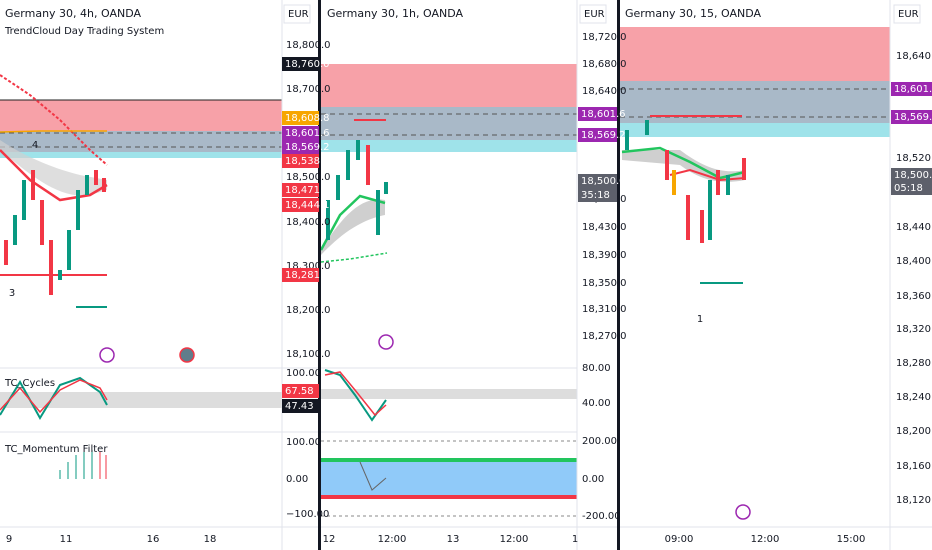 The height and width of the screenshot is (550, 932). What do you see at coordinates (307, 190) in the screenshot?
I see `price-tag: 18,471.3` at bounding box center [307, 190].